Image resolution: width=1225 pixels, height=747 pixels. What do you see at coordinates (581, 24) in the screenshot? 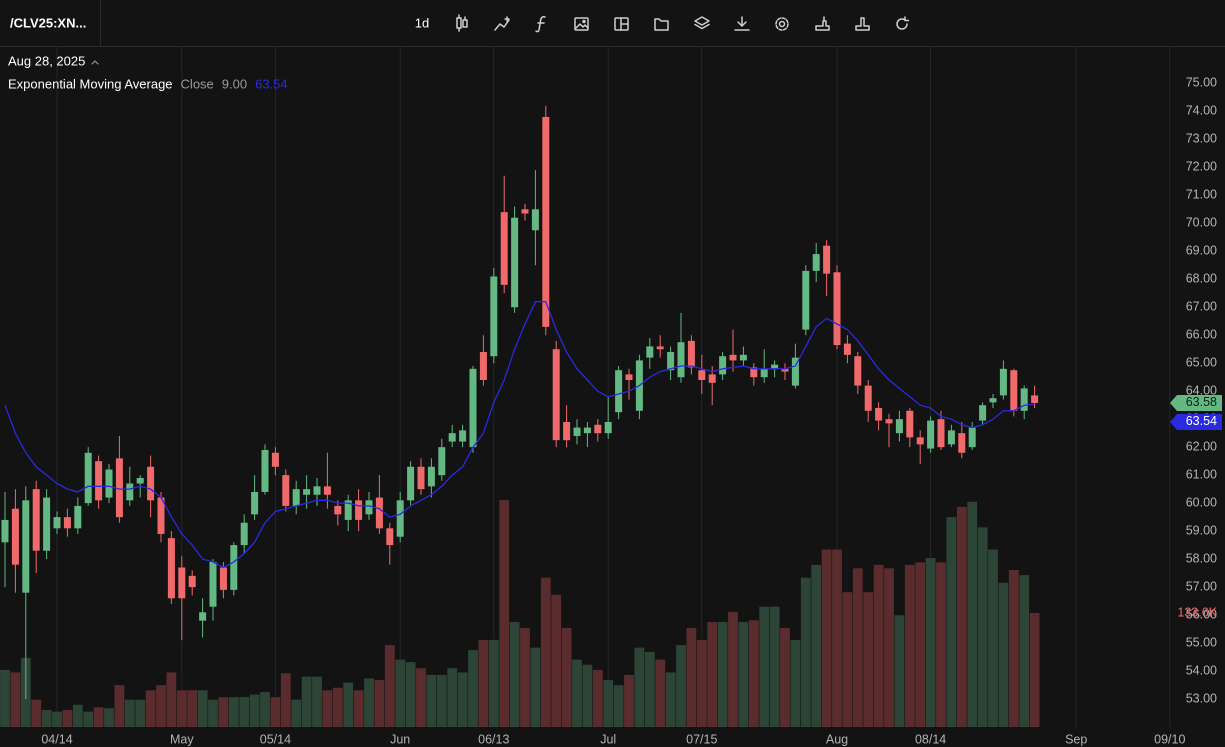
I see `image-button` at bounding box center [581, 24].